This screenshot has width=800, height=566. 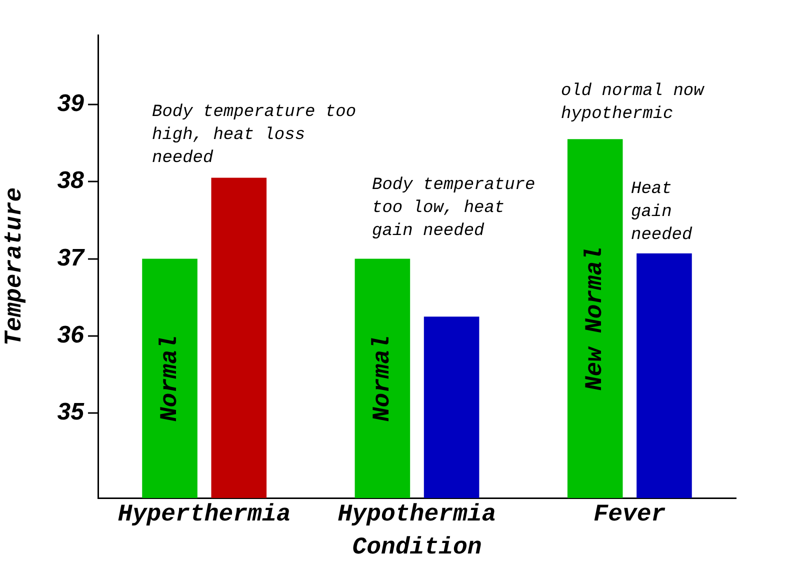 What do you see at coordinates (596, 318) in the screenshot?
I see `data-label: New Normal` at bounding box center [596, 318].